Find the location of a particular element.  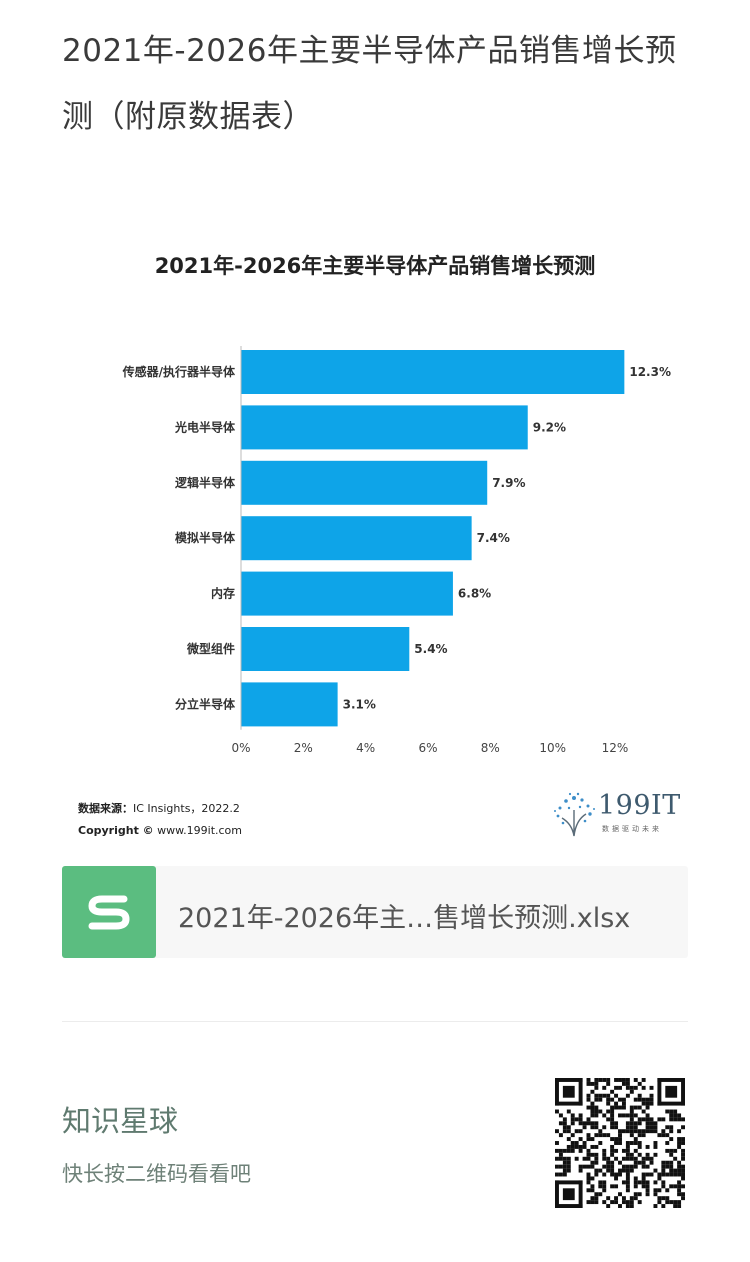

qr-code-icon is located at coordinates (620, 1143).